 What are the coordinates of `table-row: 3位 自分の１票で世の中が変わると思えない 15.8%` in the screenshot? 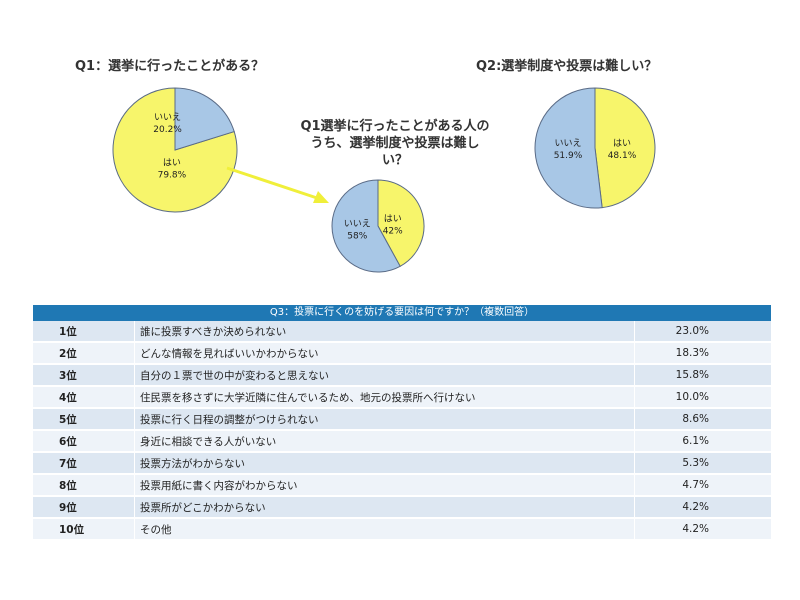 It's located at (402, 375).